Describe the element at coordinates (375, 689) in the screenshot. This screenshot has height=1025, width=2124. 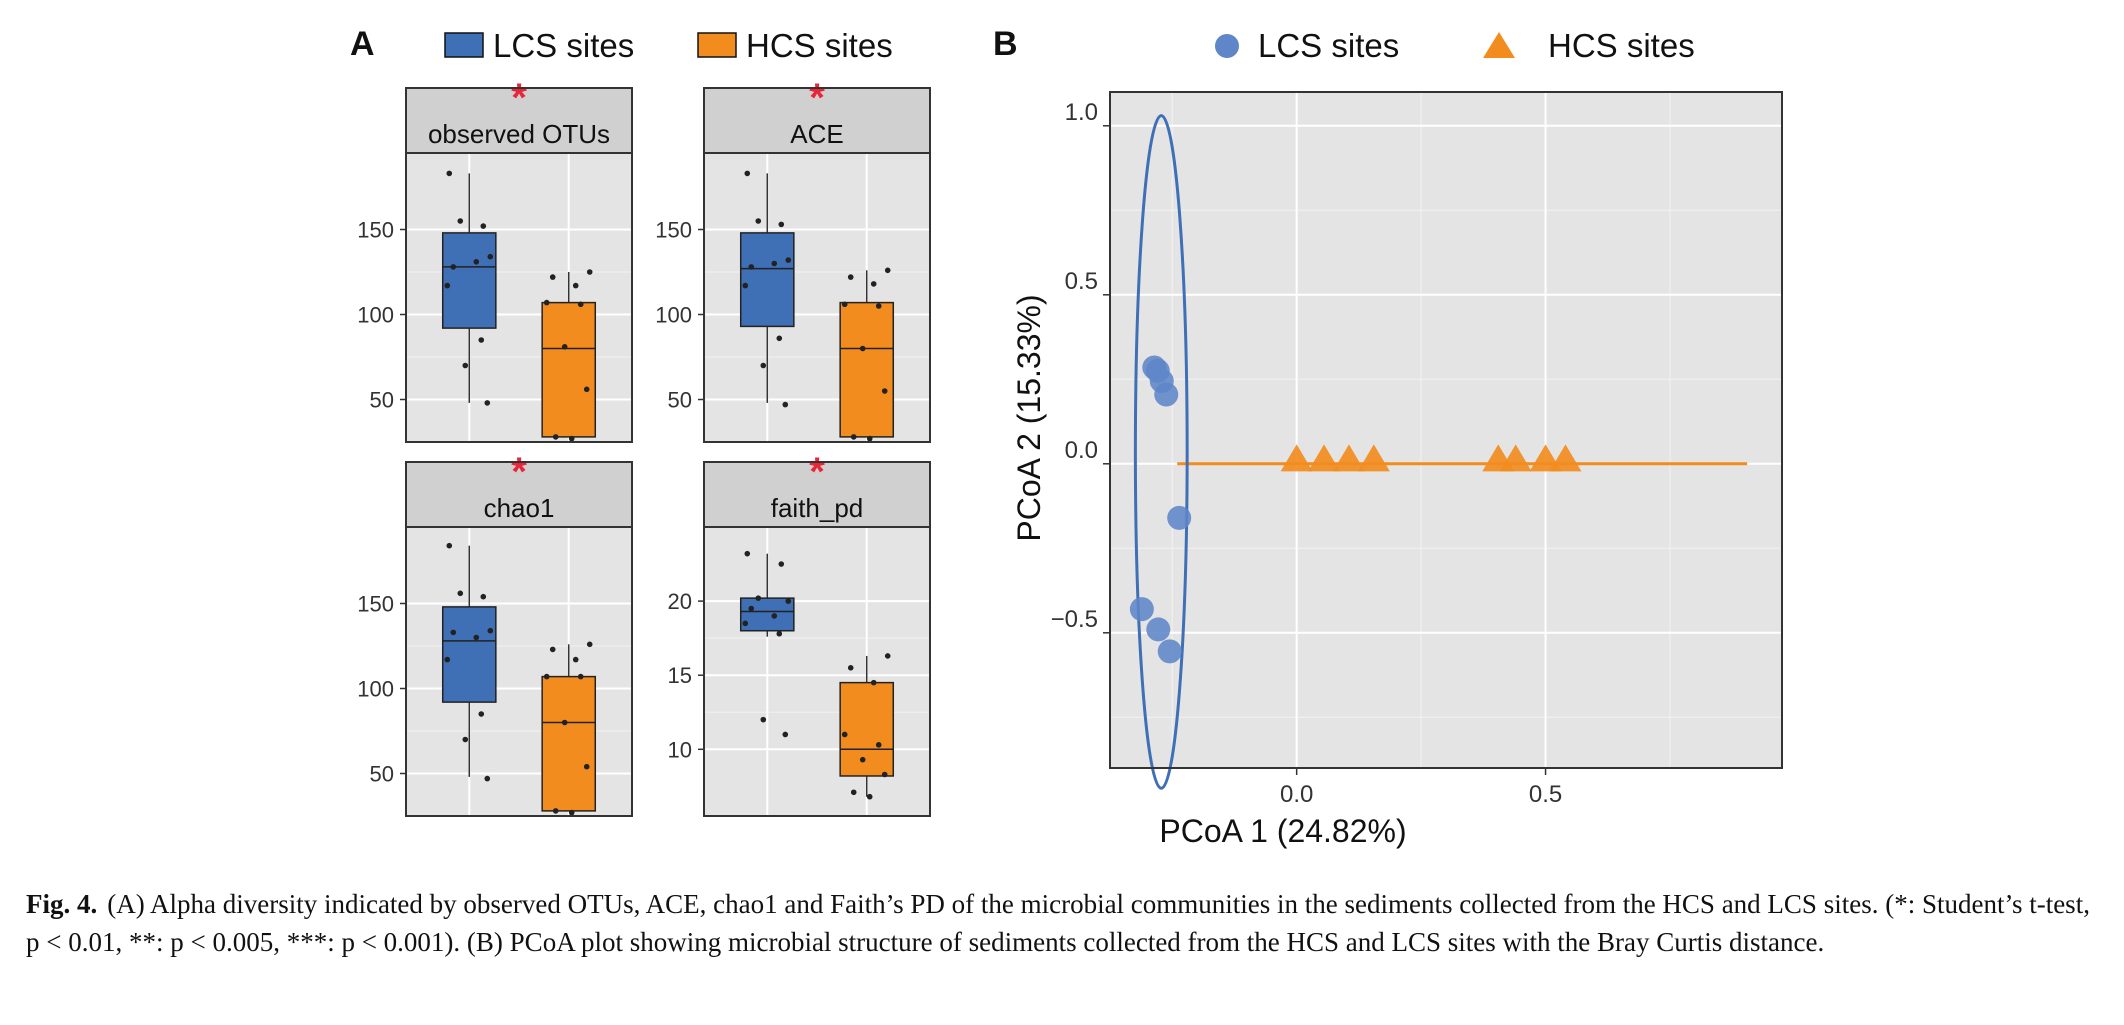
I see `facet-y-tick-label: 100` at that location.